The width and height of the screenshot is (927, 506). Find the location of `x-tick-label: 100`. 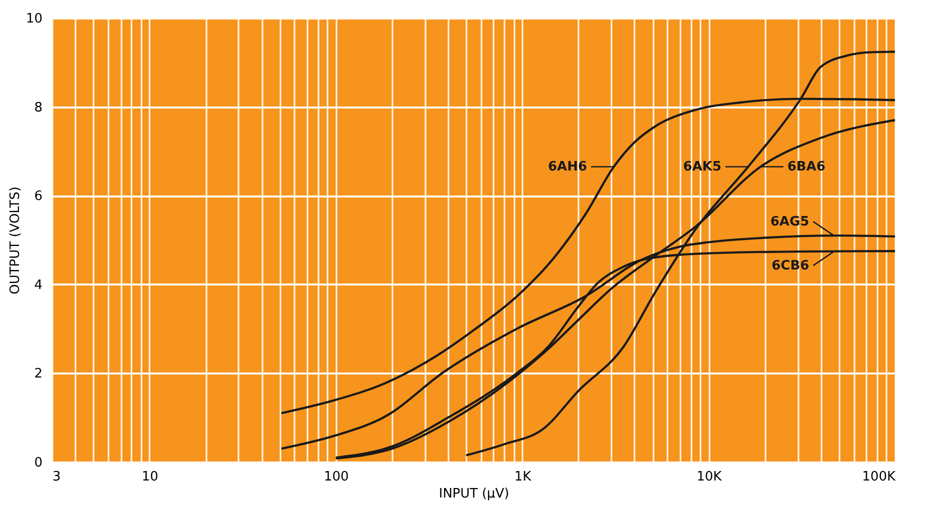

x-tick-label: 100 is located at coordinates (336, 477).